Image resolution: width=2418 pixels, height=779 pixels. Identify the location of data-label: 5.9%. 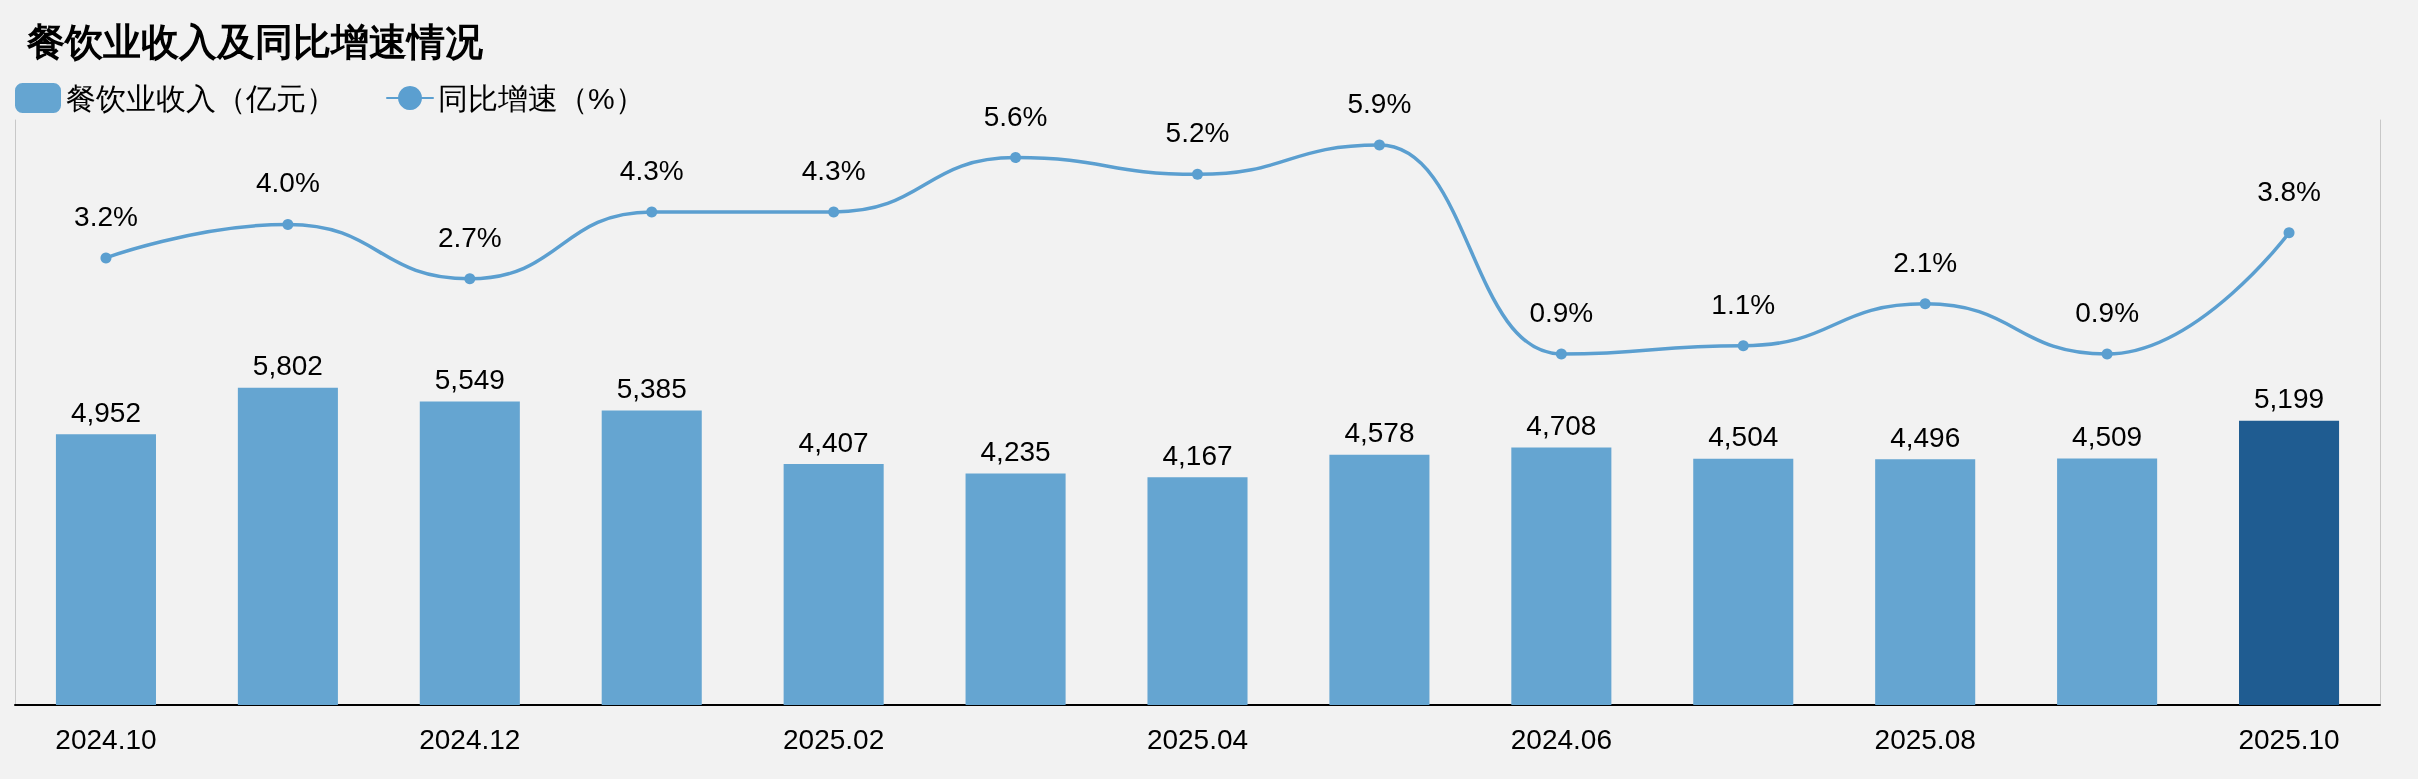
(1379, 104).